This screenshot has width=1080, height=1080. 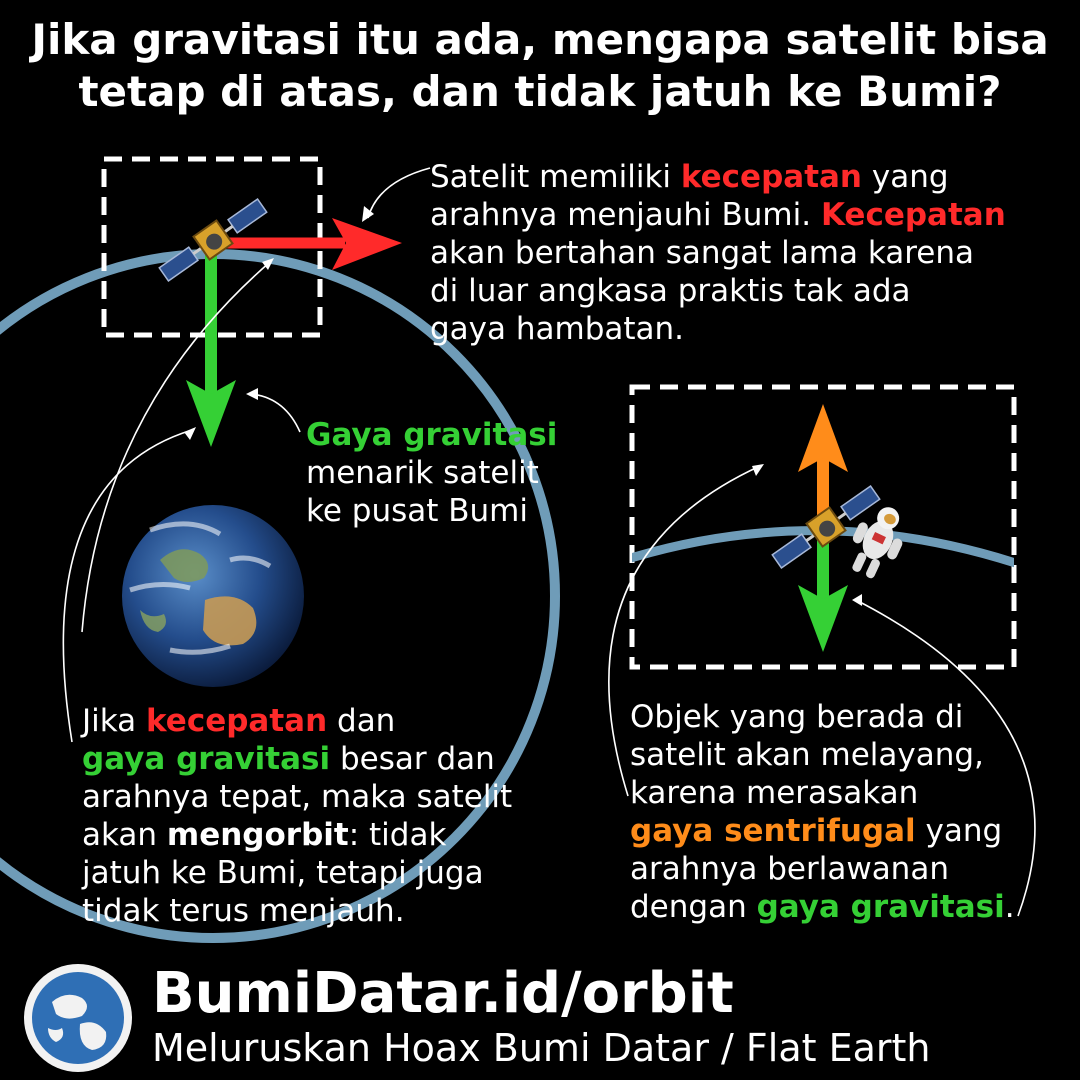 I want to click on orbit-highlight: mengorbit, so click(x=257, y=835).